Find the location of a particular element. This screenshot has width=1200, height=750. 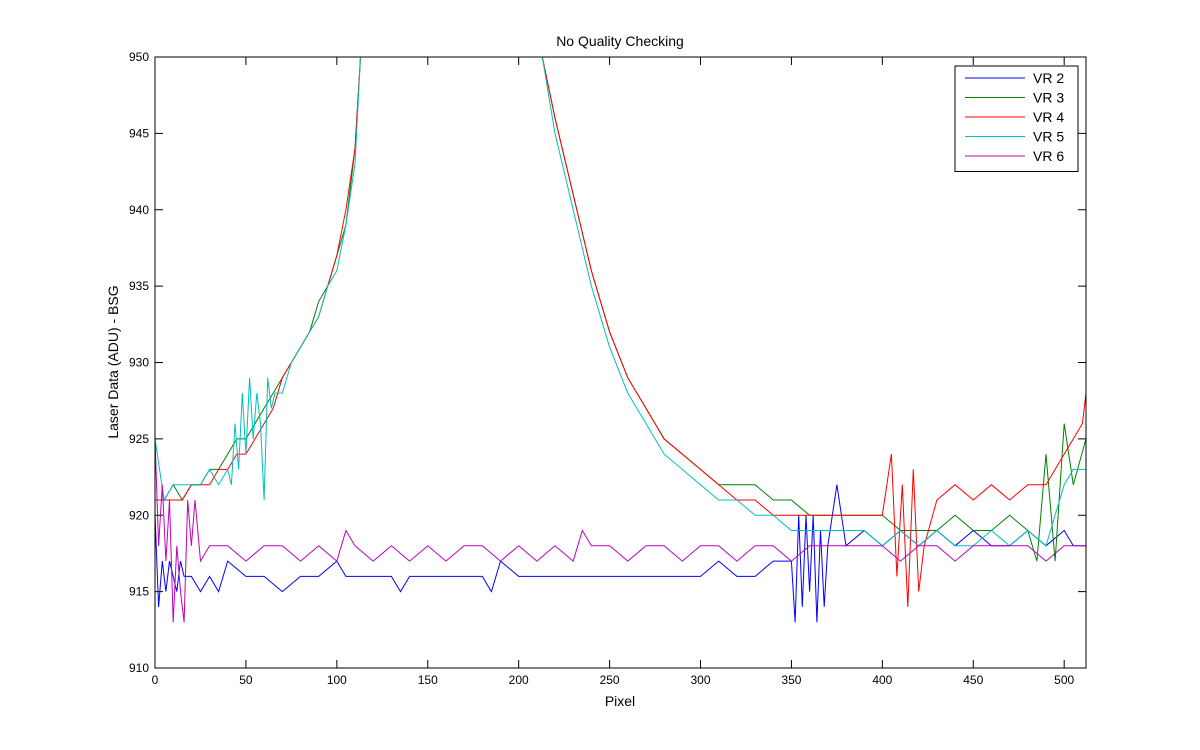

legend-box is located at coordinates (1016, 118).